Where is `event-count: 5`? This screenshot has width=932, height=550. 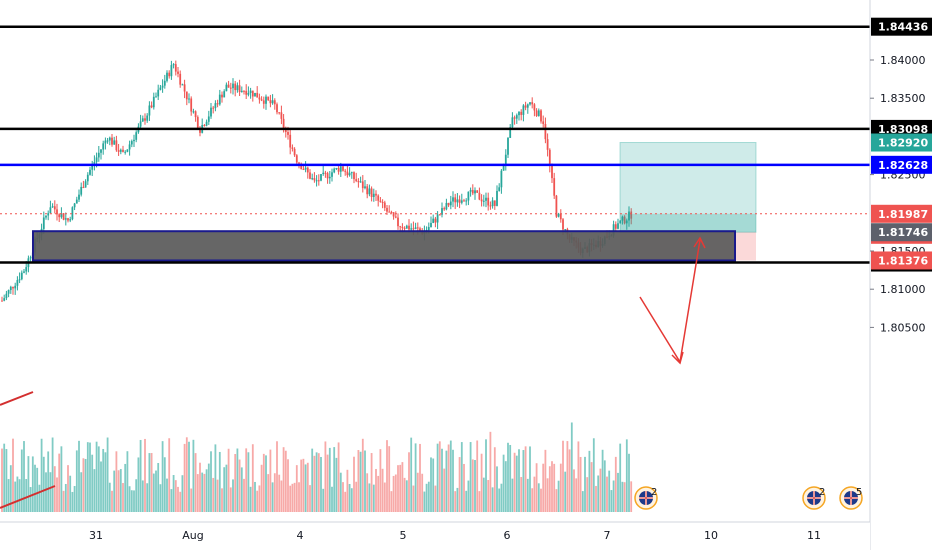
event-count: 5 is located at coordinates (859, 492).